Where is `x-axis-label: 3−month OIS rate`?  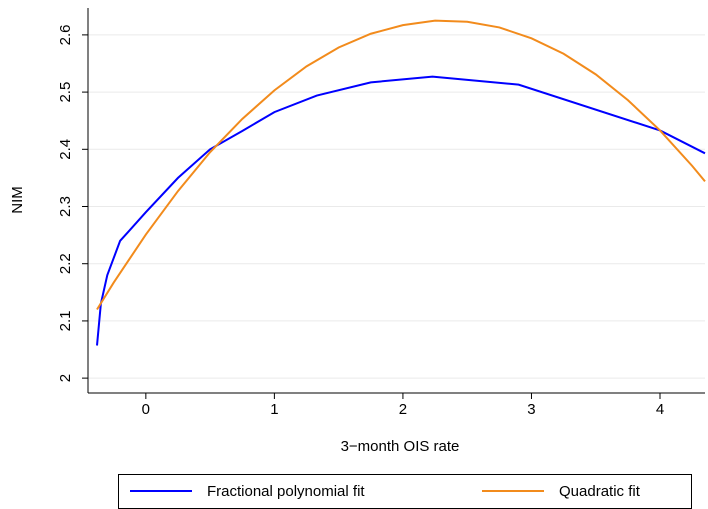
x-axis-label: 3−month OIS rate is located at coordinates (400, 446).